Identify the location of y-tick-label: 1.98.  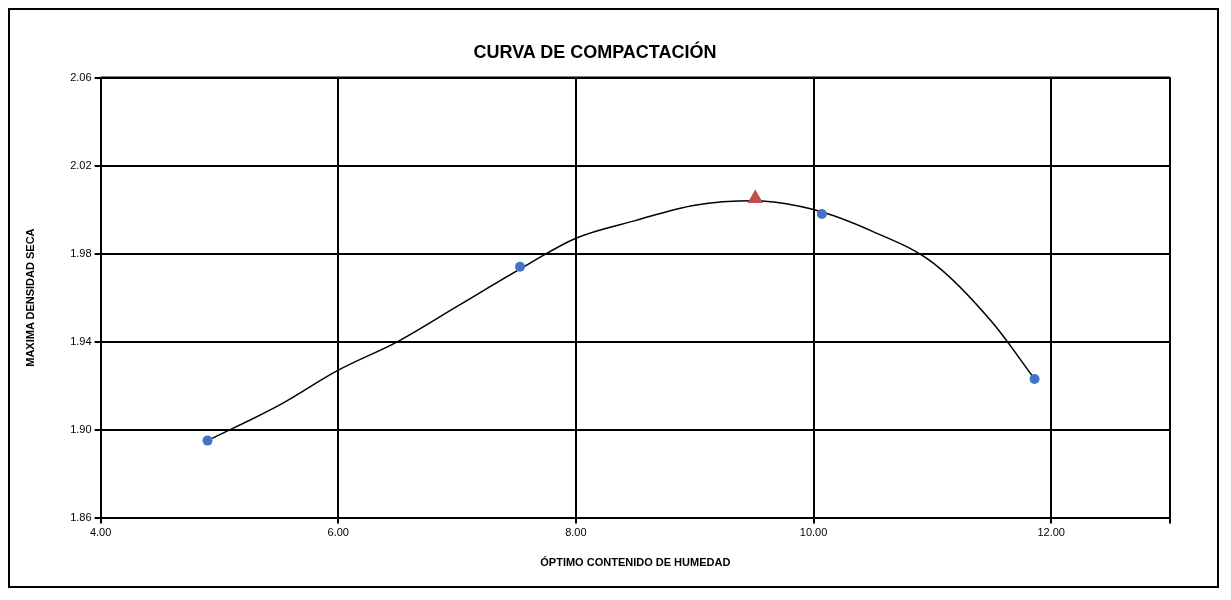
(81, 252).